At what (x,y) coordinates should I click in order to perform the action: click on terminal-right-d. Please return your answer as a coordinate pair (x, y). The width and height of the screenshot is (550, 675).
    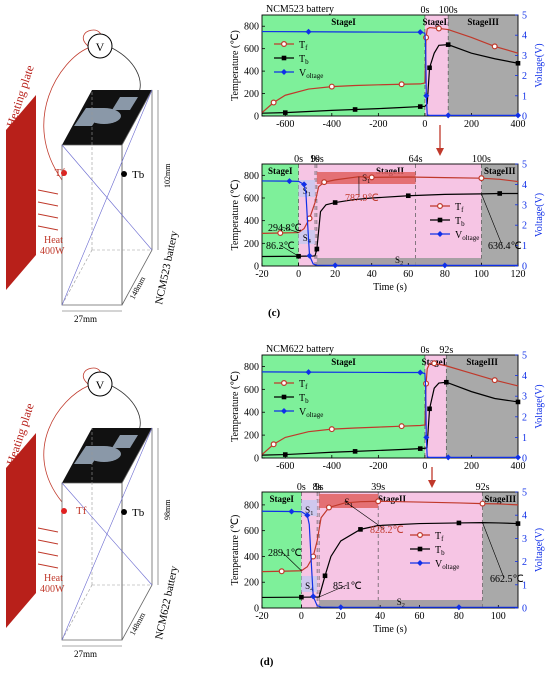
    Looking at the image, I should click on (125, 441).